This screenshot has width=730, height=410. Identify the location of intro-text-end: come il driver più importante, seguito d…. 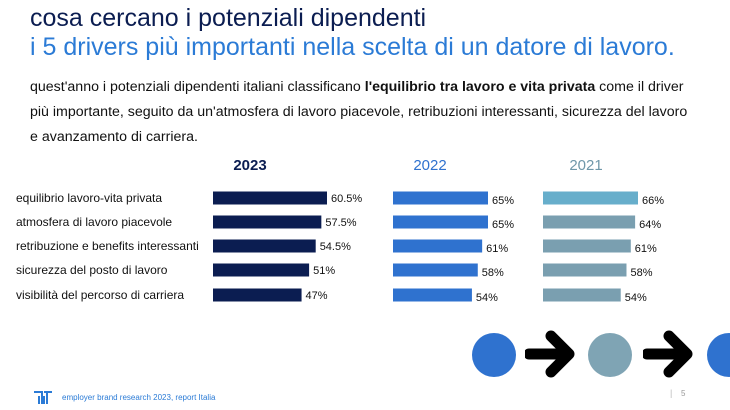
(359, 112).